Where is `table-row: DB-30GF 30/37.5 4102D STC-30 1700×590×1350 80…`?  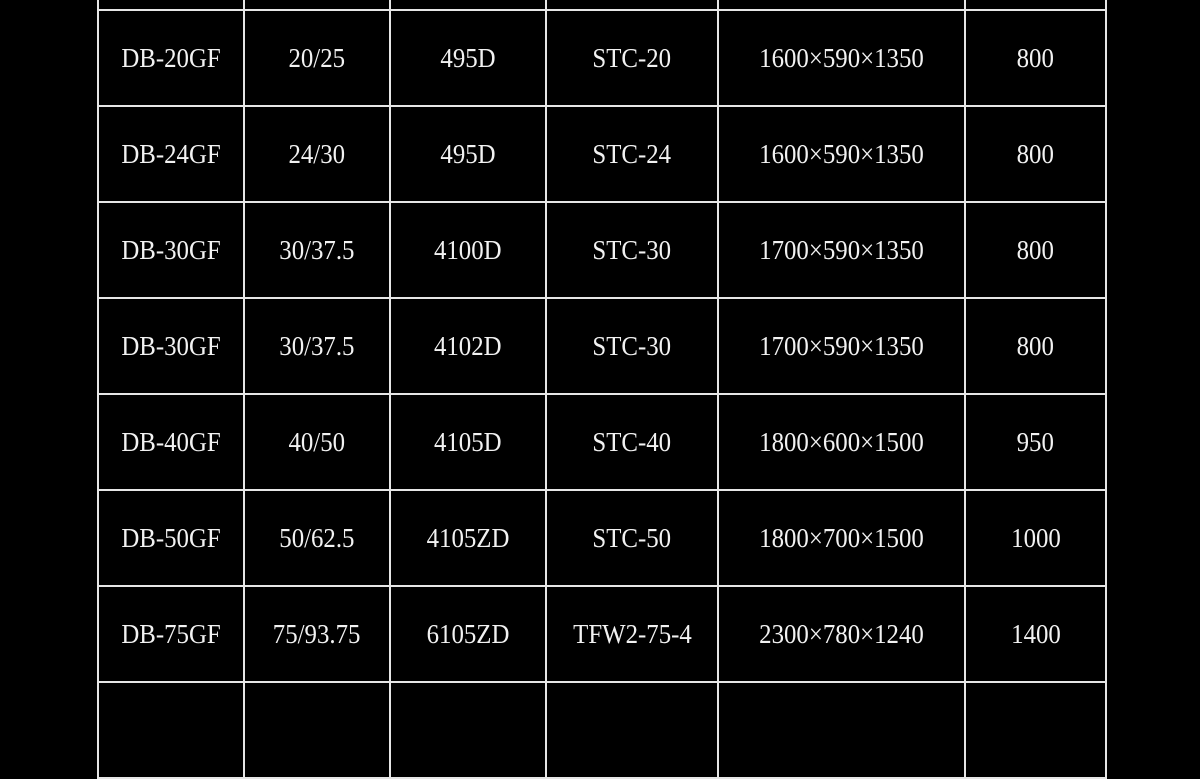
table-row: DB-30GF 30/37.5 4102D STC-30 1700×590×1350 80… is located at coordinates (602, 346).